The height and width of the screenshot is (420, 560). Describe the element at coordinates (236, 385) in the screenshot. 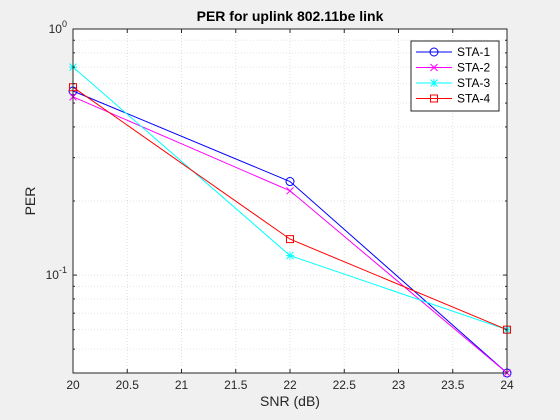

I see `x-tick-label: 21.5` at that location.